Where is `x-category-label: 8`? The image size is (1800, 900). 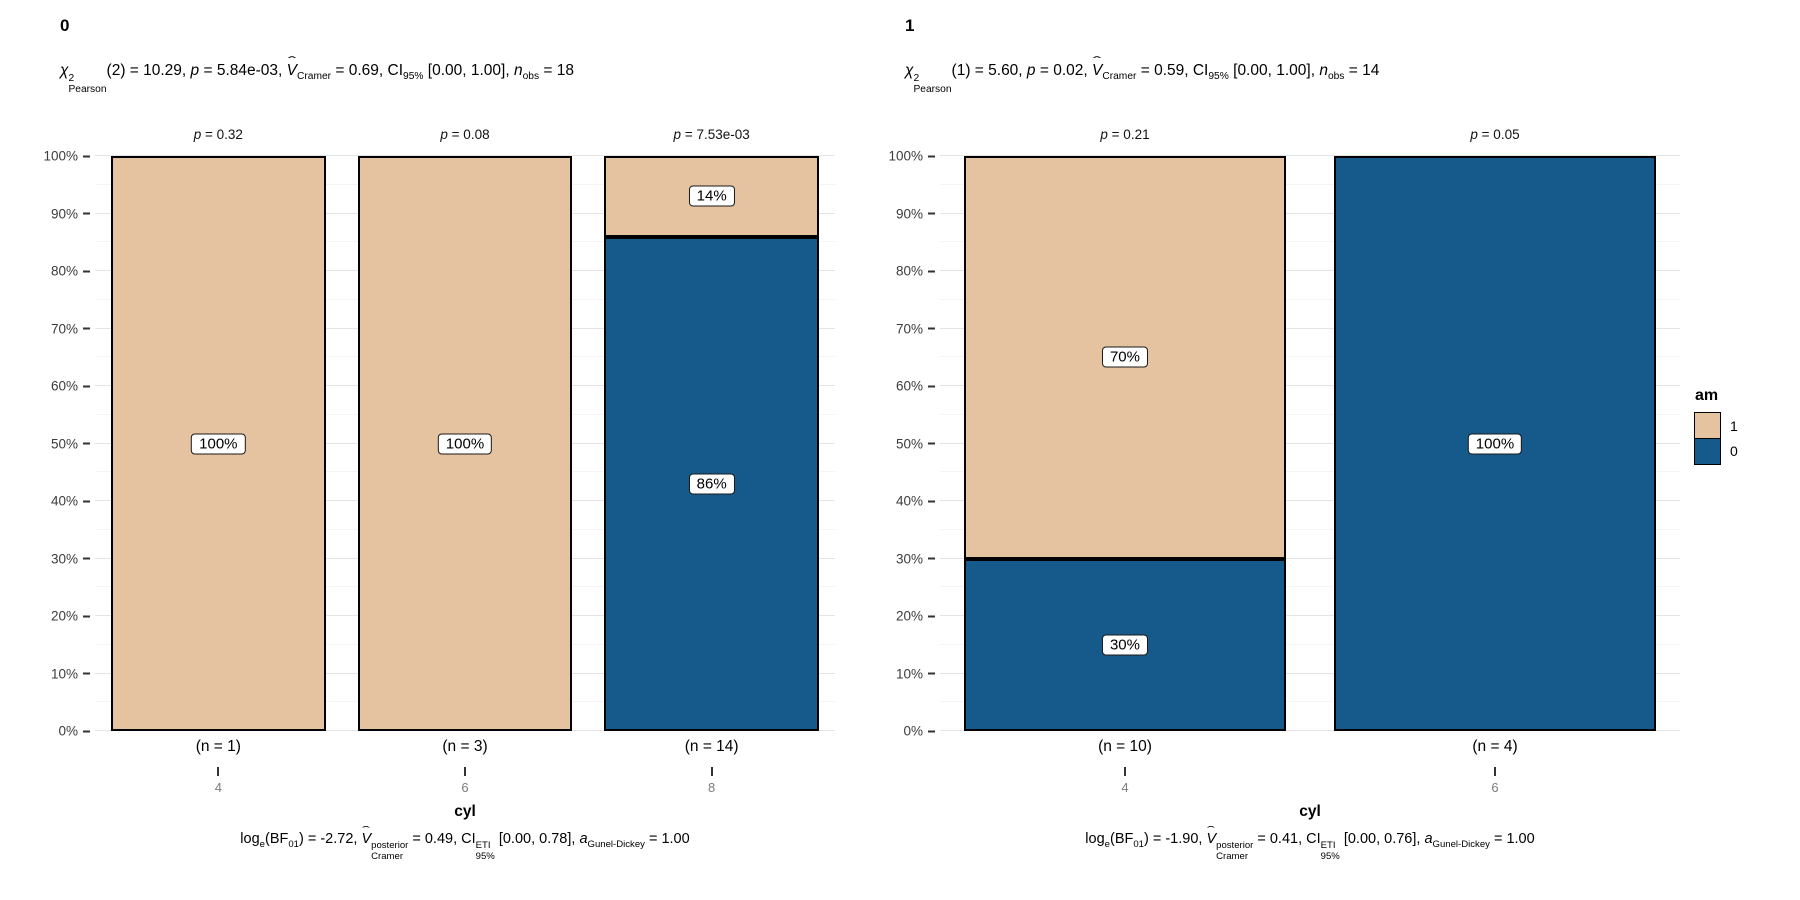
x-category-label: 8 is located at coordinates (712, 787).